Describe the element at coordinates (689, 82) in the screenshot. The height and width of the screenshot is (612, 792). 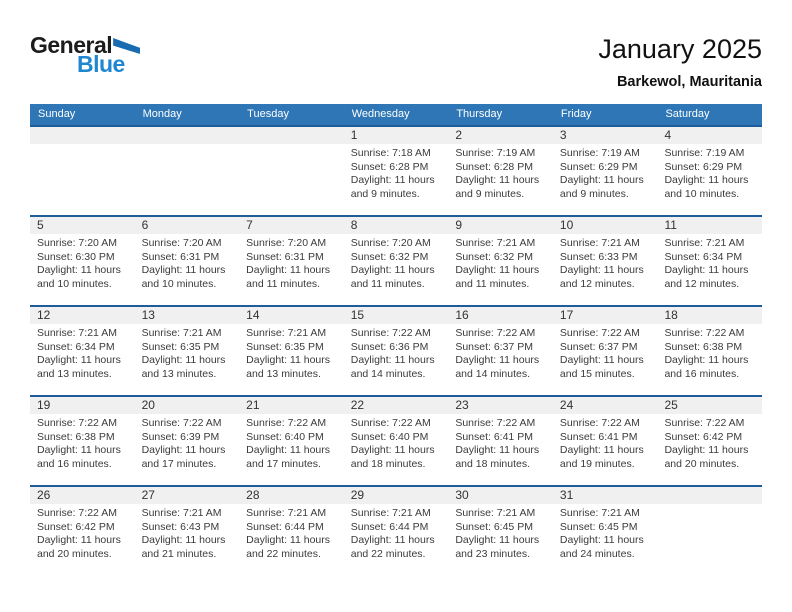
I see `location-subtitle: Barkewol, Mauritania` at that location.